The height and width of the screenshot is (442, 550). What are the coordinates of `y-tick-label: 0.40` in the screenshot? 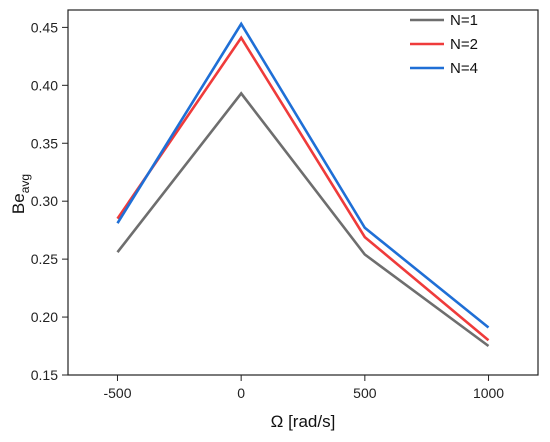 It's located at (44, 85).